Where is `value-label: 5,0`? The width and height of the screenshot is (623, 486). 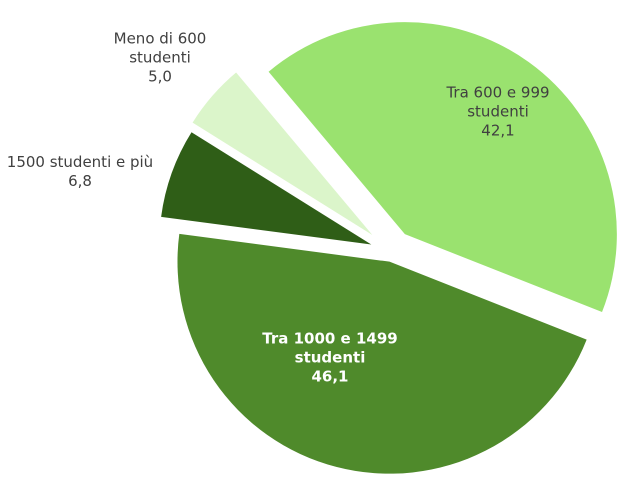 value-label: 5,0 is located at coordinates (160, 76).